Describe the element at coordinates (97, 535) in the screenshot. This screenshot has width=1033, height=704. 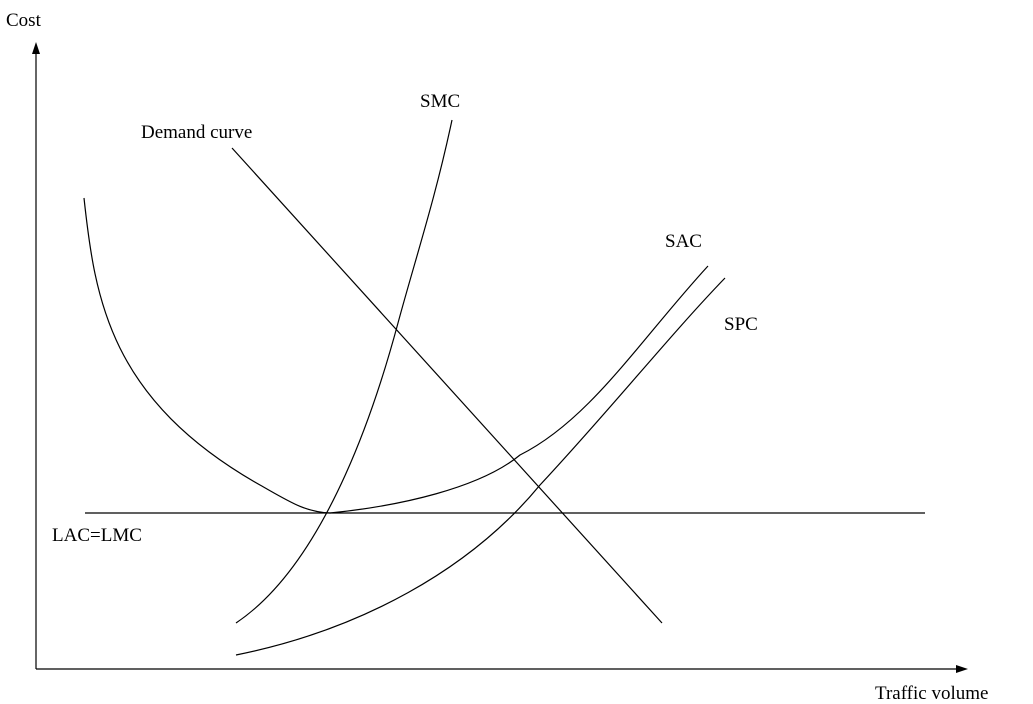
I see `lac-lmc-label: LAC=LMC` at that location.